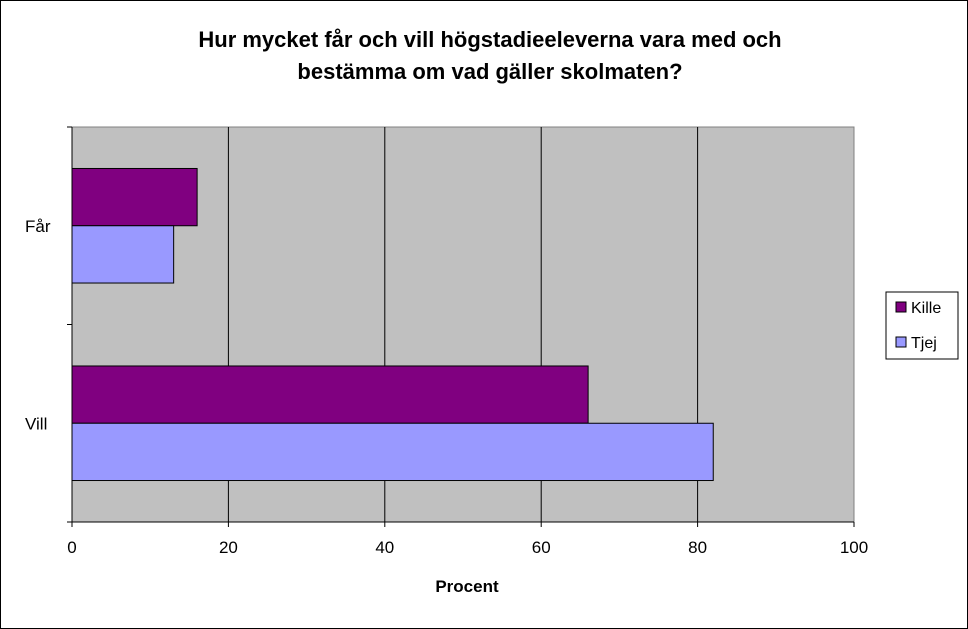  I want to click on legend: Kille Tjej, so click(922, 325).